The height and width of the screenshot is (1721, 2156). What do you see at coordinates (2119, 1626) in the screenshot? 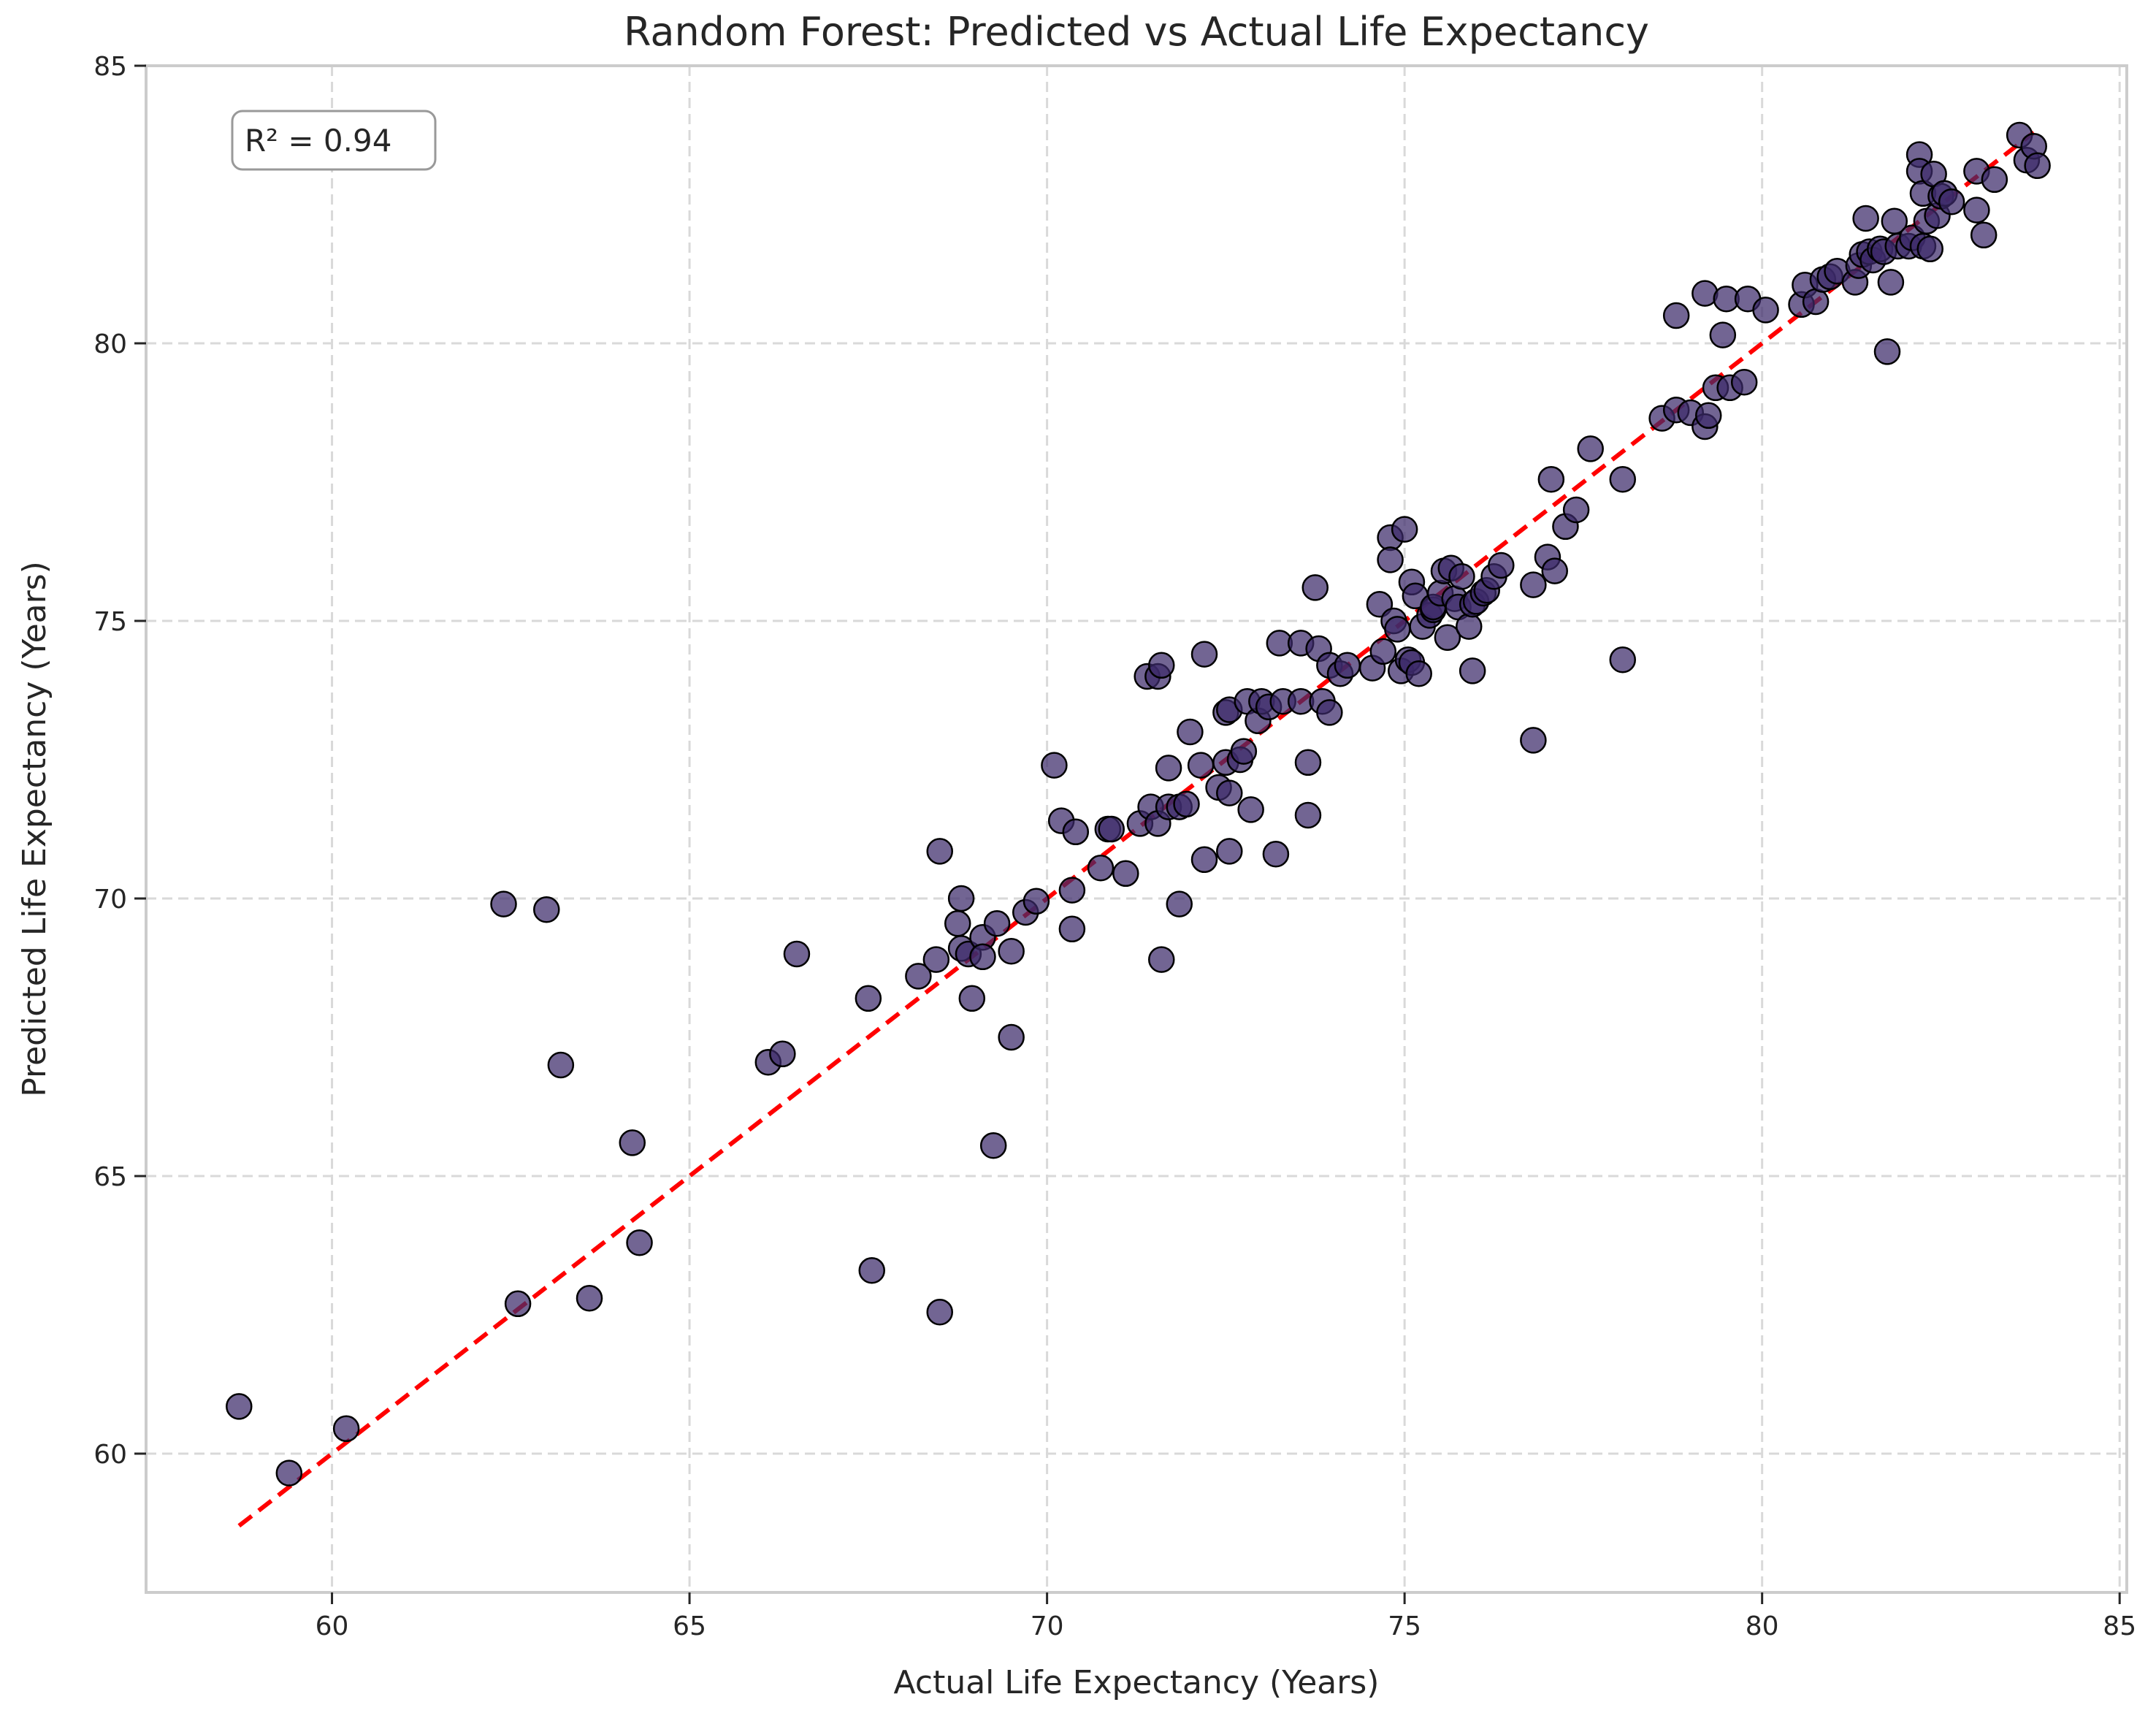
I see `x-tick-label: 85` at bounding box center [2119, 1626].